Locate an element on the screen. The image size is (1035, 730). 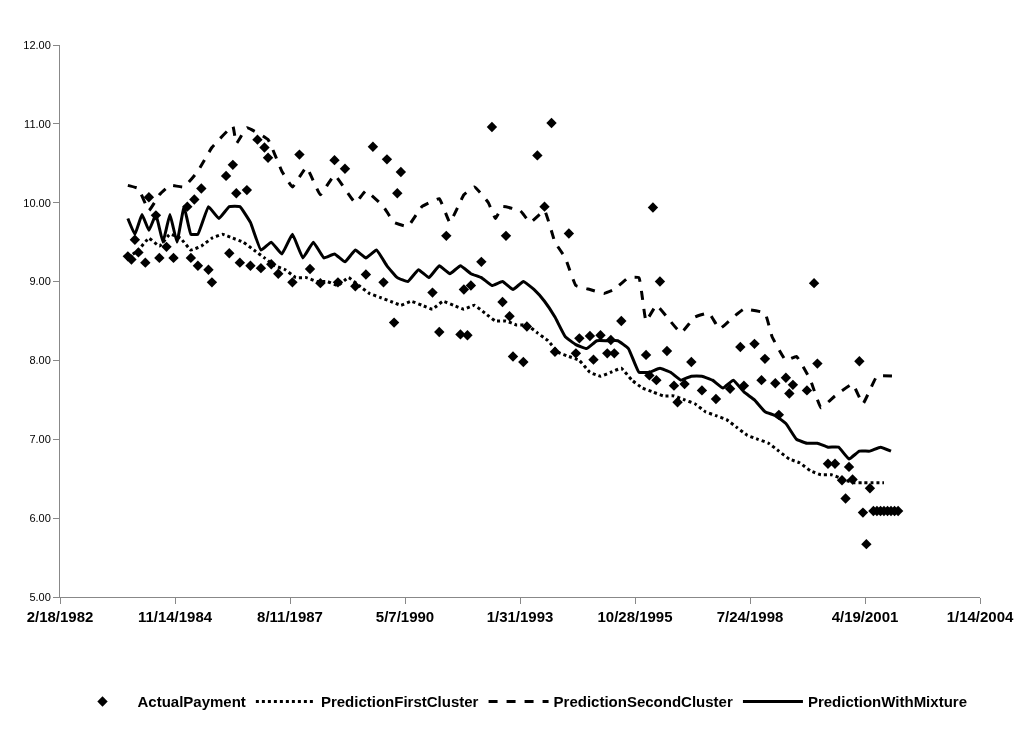
legend-label: PredictionFirstCluster is located at coordinates (399, 702).